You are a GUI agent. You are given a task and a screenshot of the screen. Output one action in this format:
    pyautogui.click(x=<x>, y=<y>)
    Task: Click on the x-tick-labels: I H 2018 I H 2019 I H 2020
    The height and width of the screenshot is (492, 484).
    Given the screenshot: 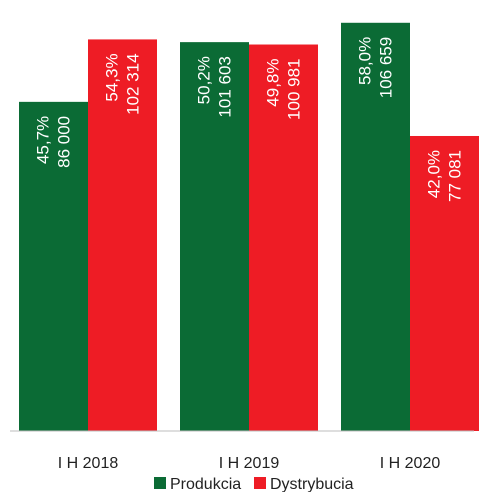 What is the action you would take?
    pyautogui.click(x=249, y=463)
    